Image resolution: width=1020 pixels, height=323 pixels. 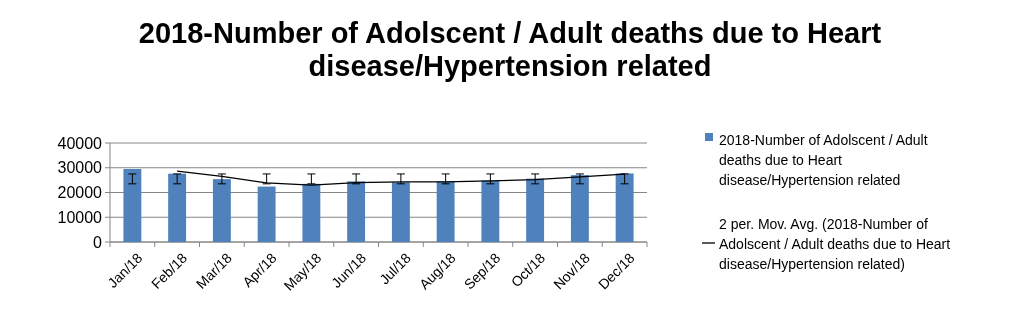 I want to click on line-series, so click(x=401, y=178).